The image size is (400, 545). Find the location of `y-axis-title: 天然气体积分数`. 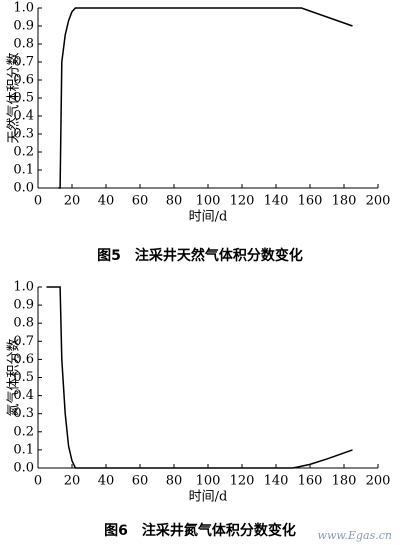

y-axis-title: 天然气体积分数 is located at coordinates (14, 97).